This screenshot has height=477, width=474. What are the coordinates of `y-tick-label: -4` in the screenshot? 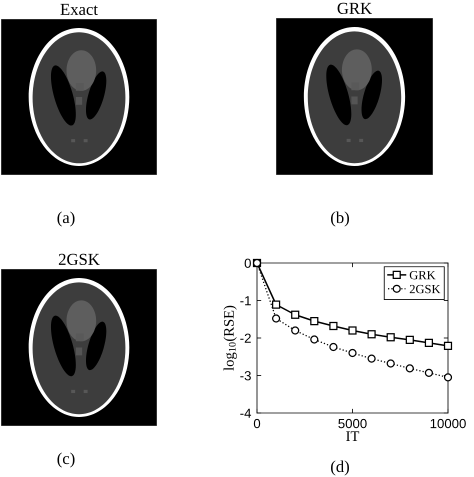 It's located at (246, 413).